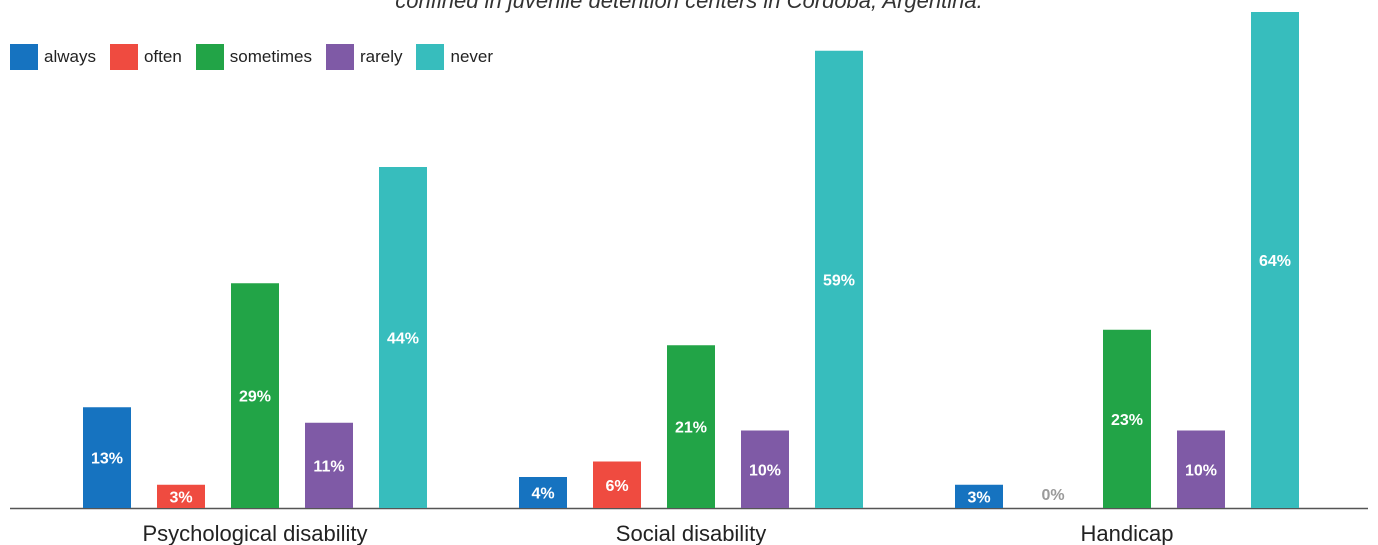 This screenshot has width=1378, height=545. I want to click on data-label-often-1: 6%, so click(616, 486).